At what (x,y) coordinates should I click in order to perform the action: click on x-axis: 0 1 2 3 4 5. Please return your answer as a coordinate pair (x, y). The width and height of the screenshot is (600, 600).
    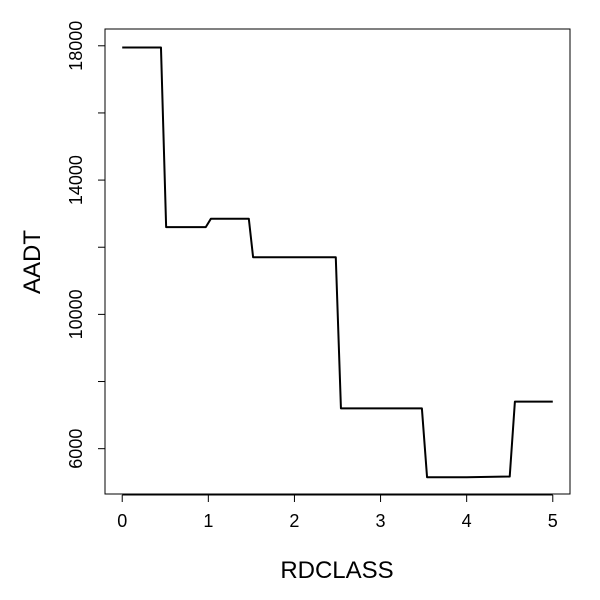
    Looking at the image, I should click on (337, 512).